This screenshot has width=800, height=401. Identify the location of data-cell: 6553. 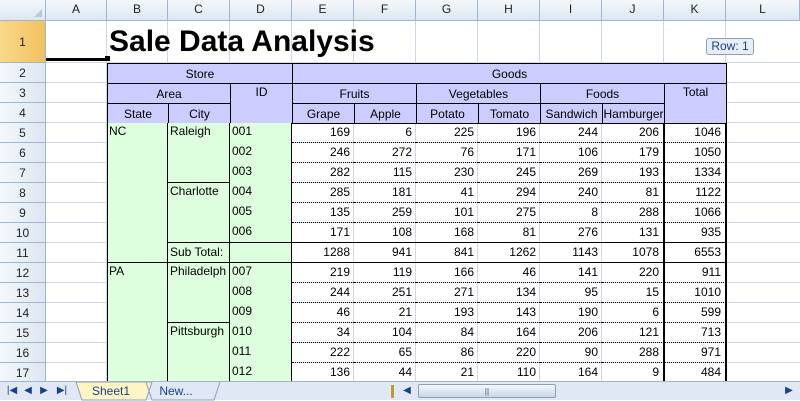
(695, 253).